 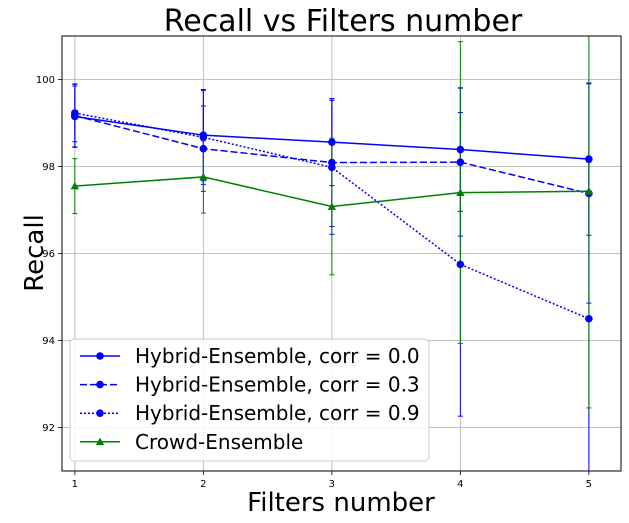 I want to click on legend-box, so click(x=249, y=400).